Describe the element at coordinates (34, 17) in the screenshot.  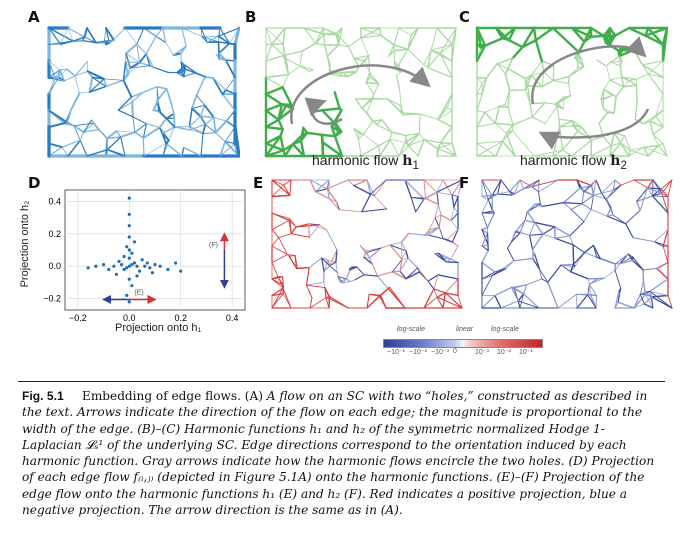
I see `panel-label-a: A` at that location.